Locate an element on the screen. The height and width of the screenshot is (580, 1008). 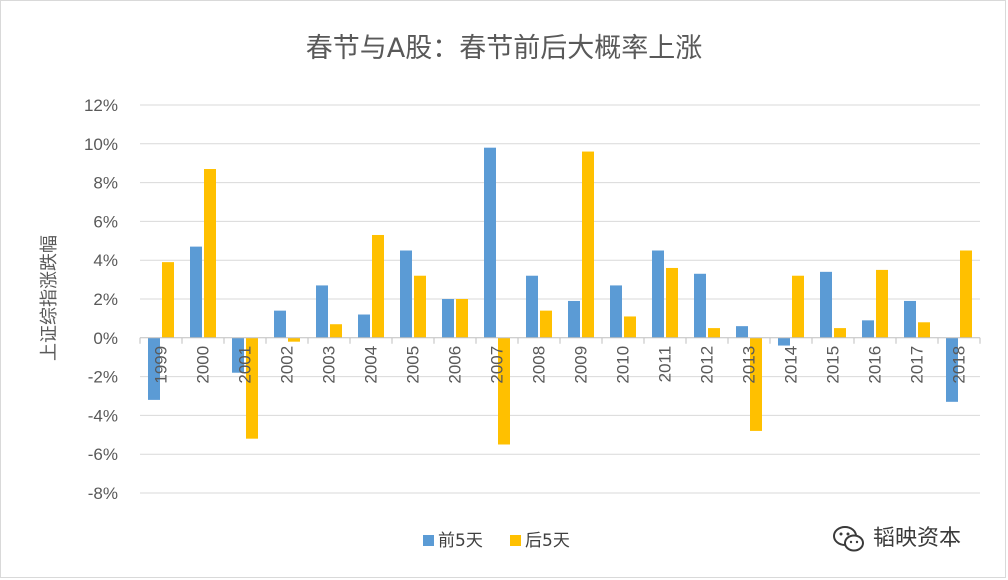
y-tick-label: -6% is located at coordinates (103, 454).